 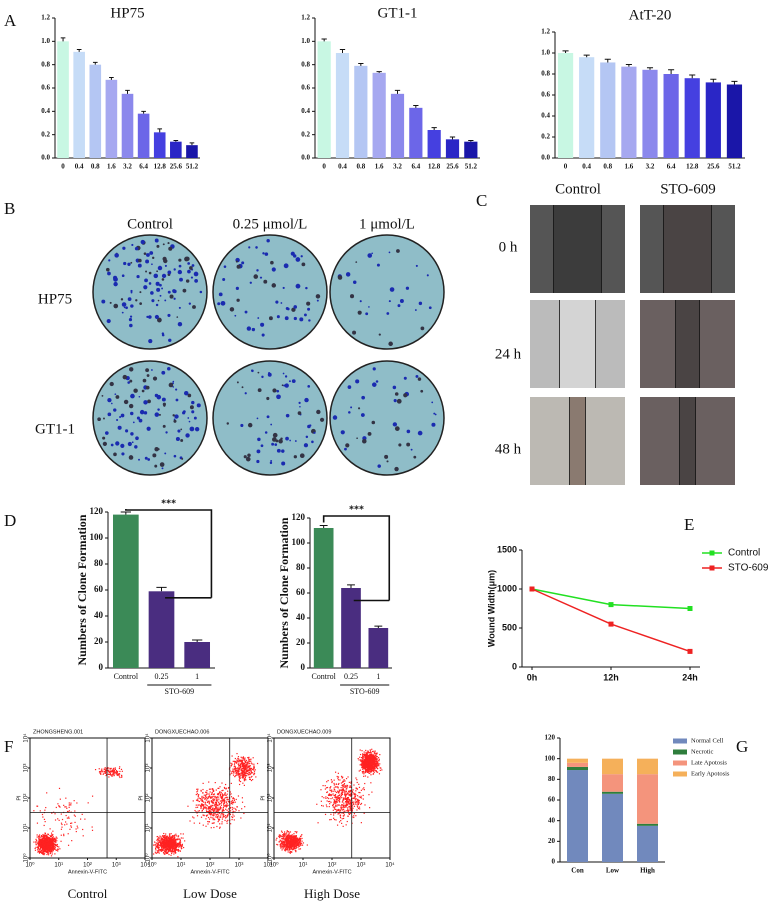 I want to click on y-tick-label: 10², so click(x=149, y=798).